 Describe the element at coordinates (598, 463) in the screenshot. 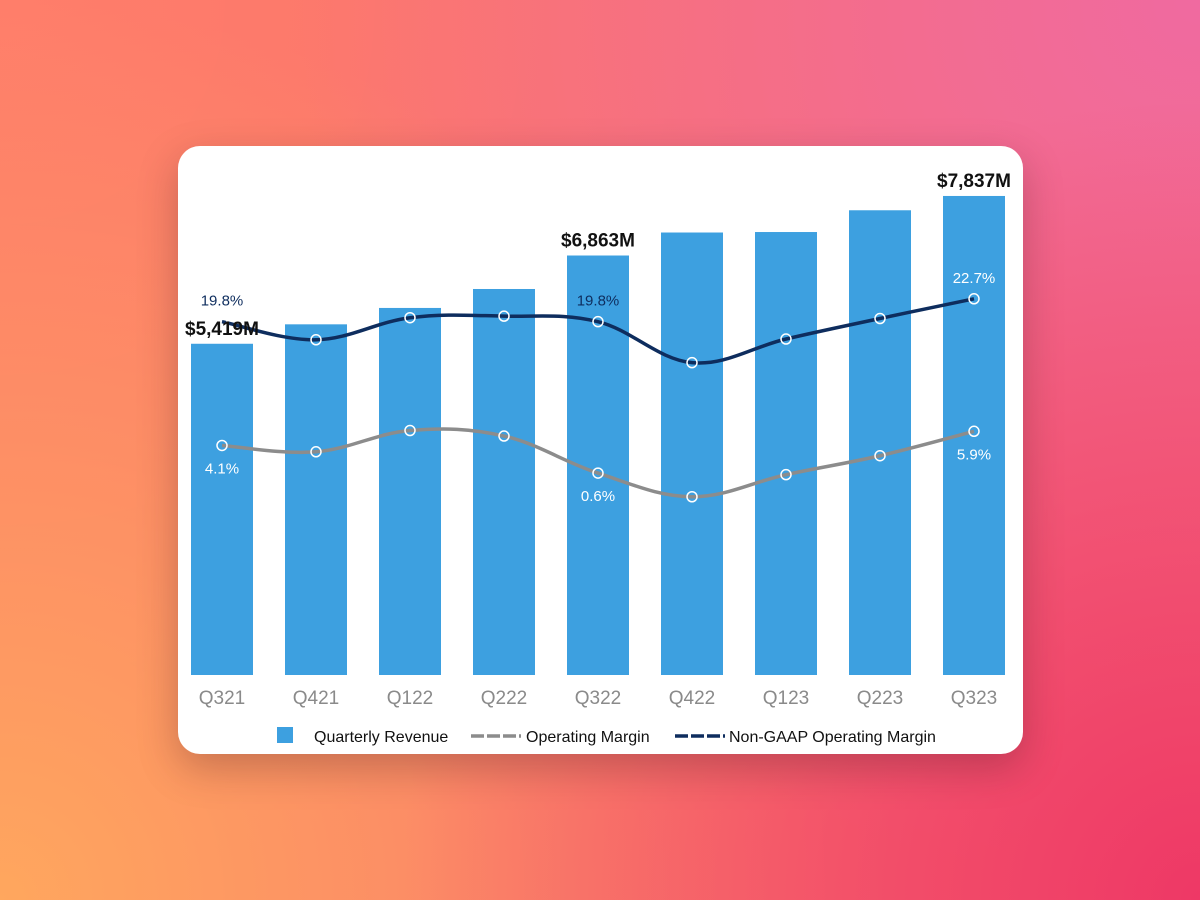

I see `operating-margin-line` at that location.